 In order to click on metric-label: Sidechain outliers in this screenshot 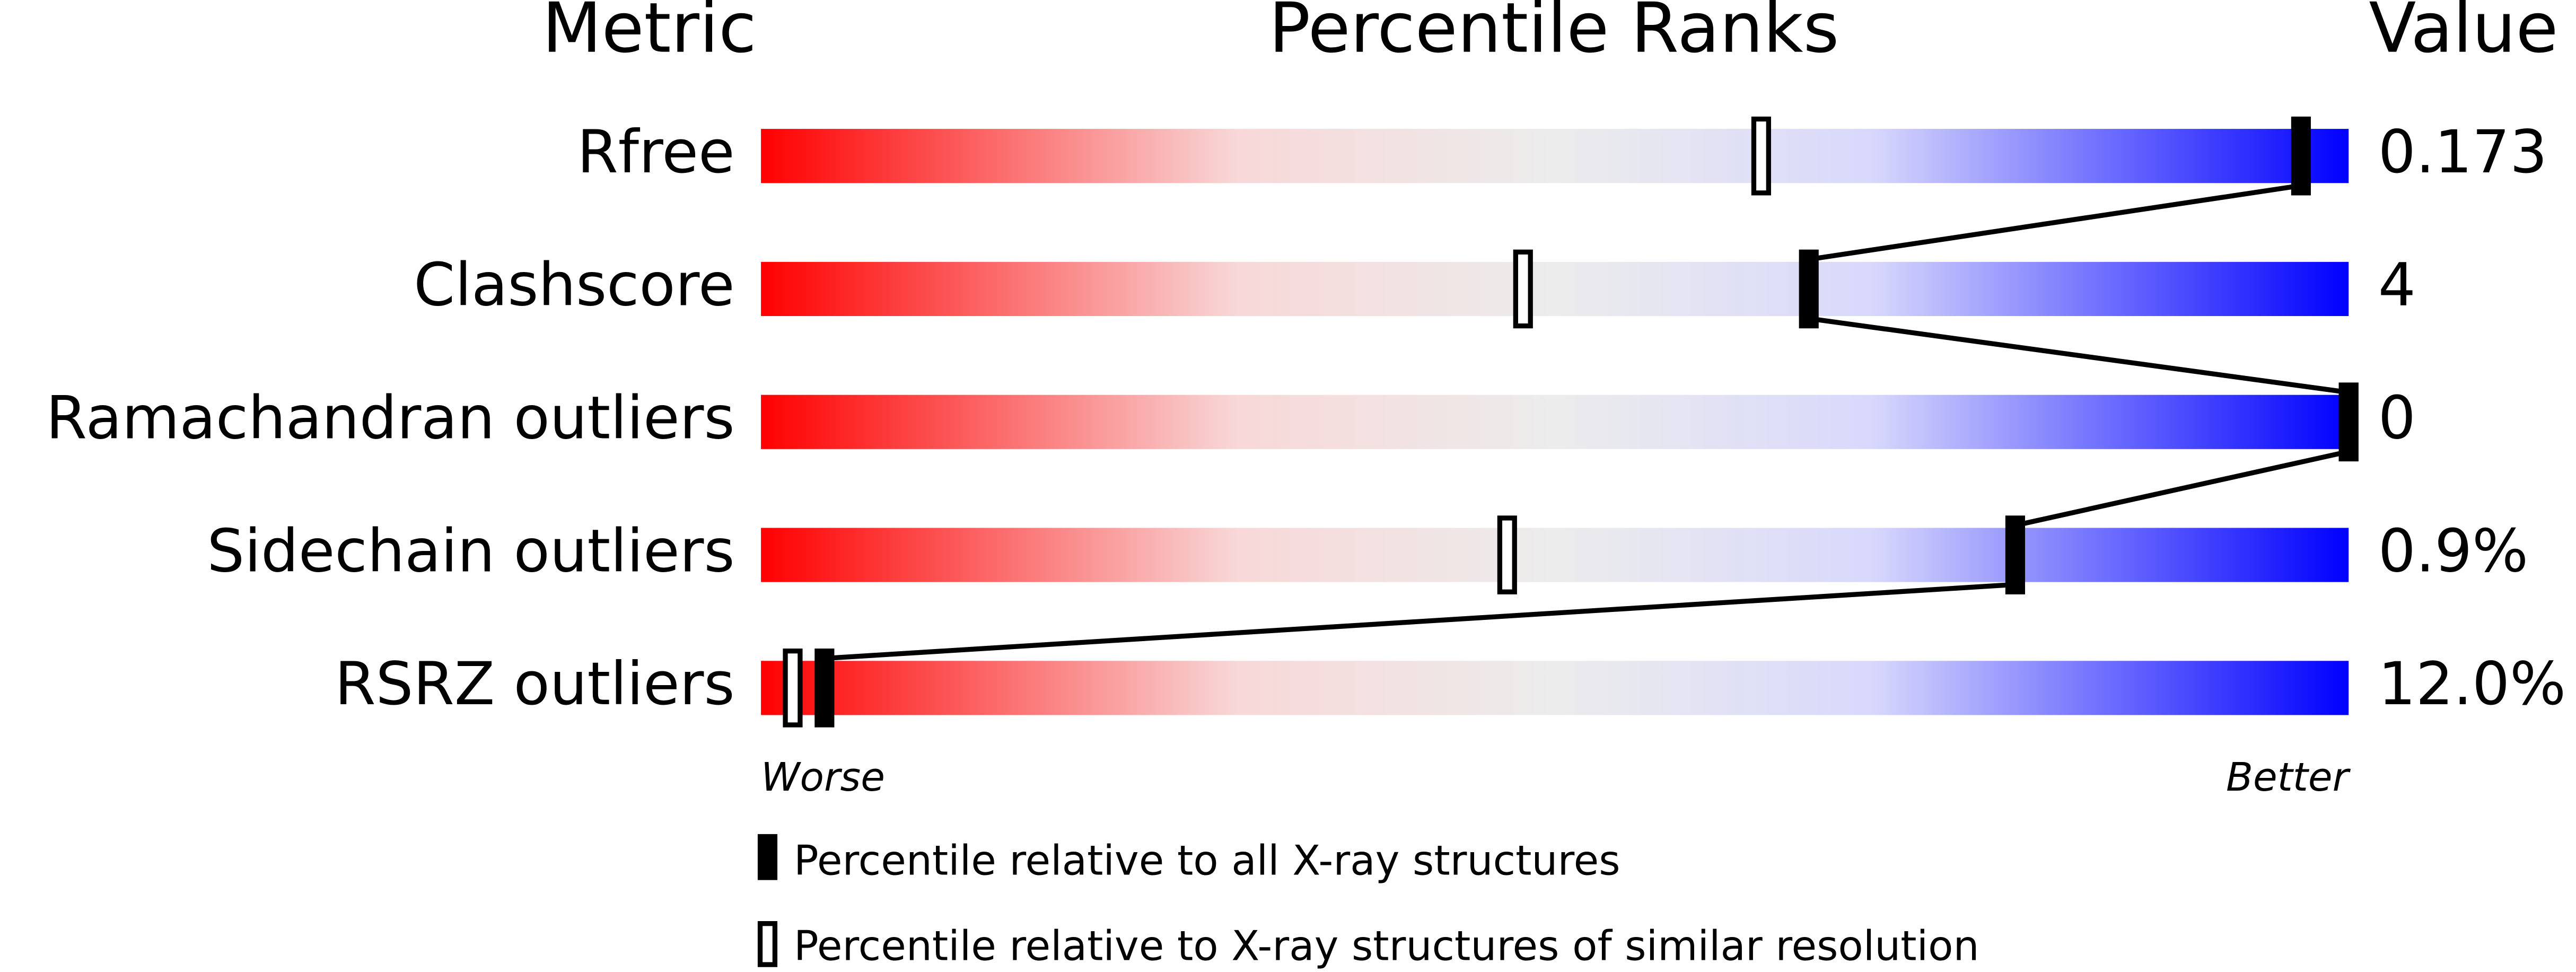, I will do `click(470, 551)`.